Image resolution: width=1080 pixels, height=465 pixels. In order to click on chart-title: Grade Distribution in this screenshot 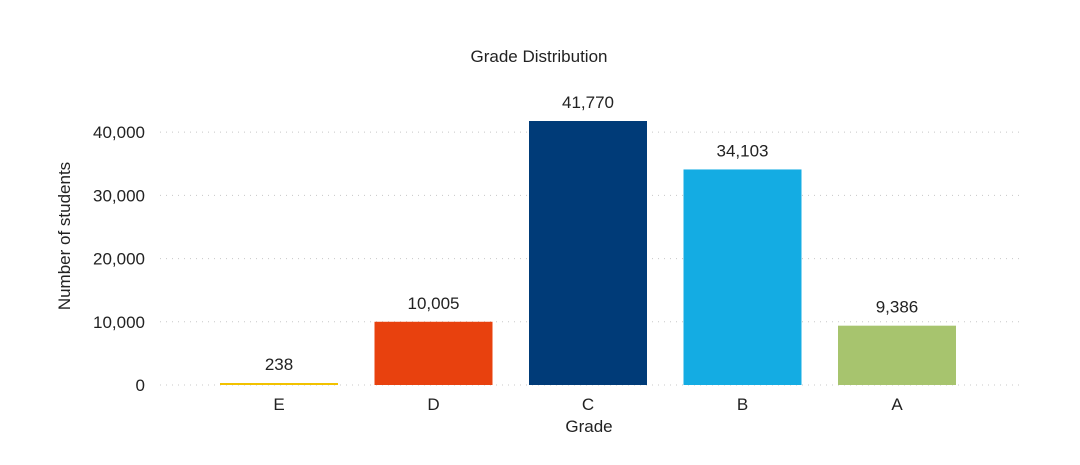, I will do `click(538, 56)`.